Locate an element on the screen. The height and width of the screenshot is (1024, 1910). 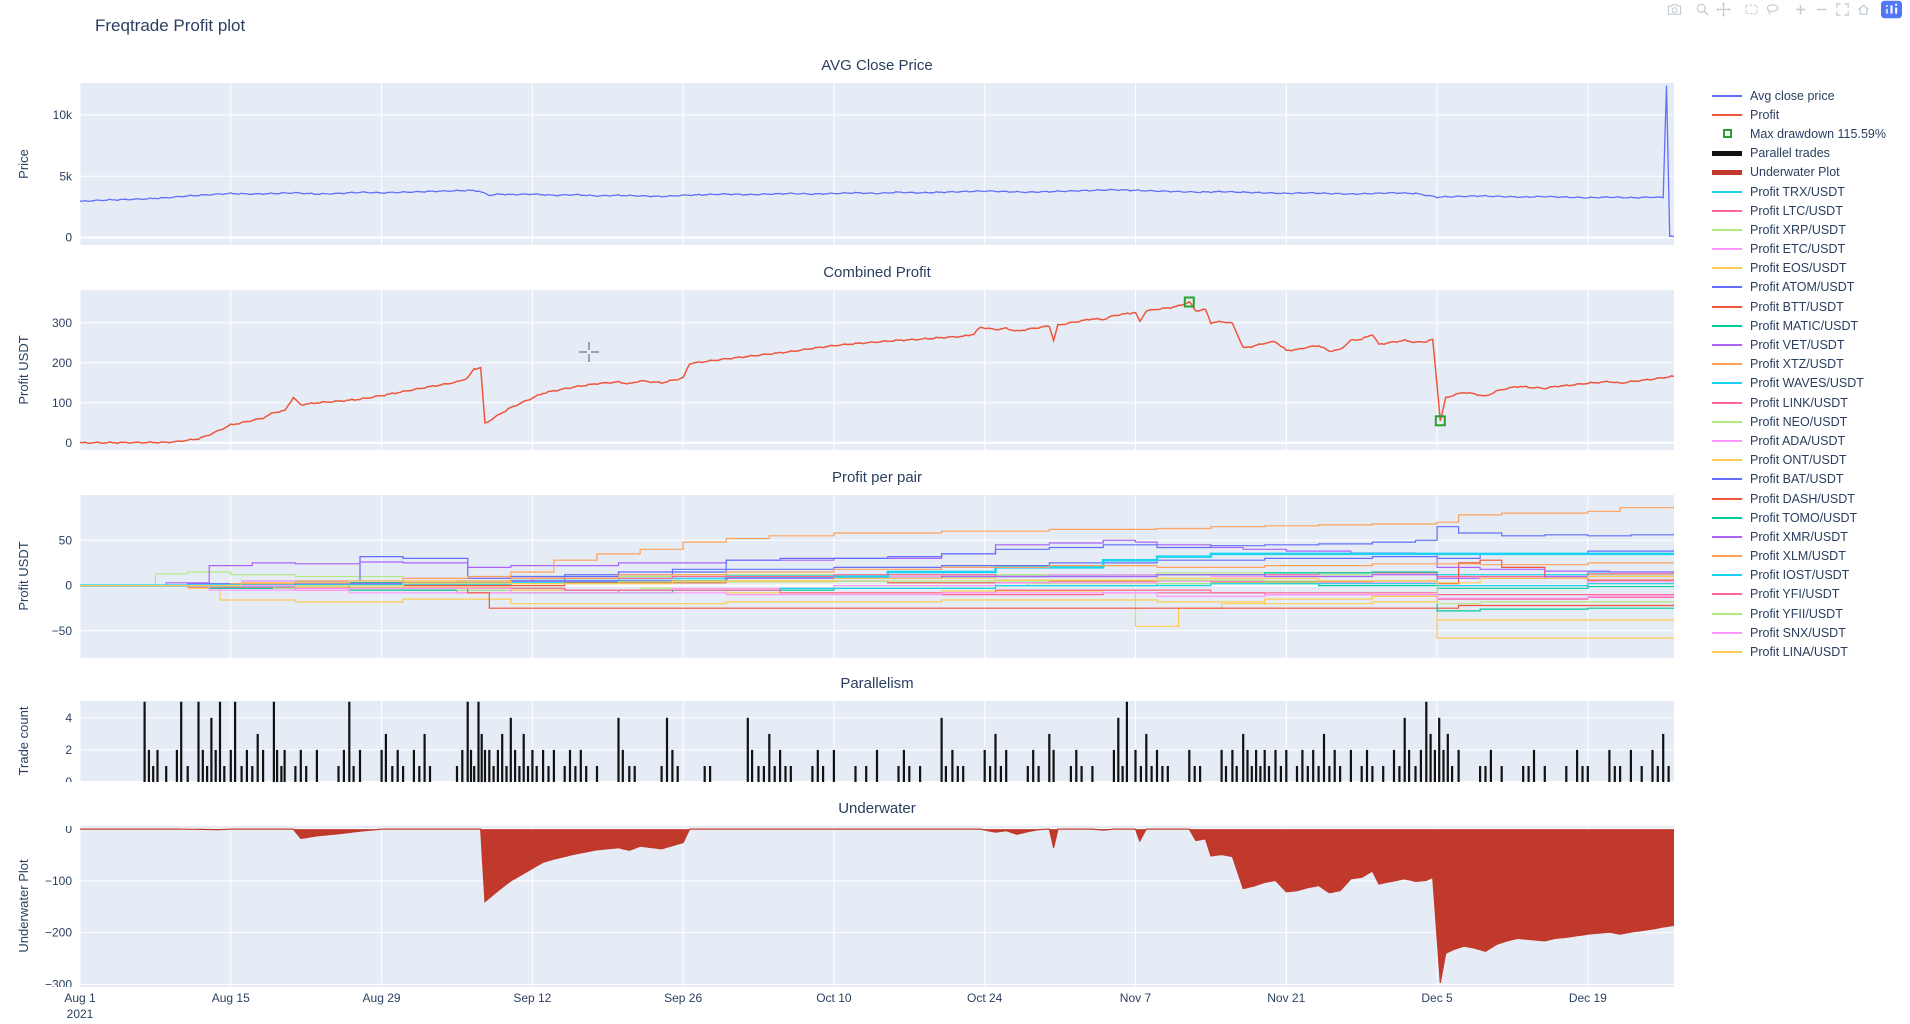
legend-item-label: Parallel trades is located at coordinates (1790, 153).